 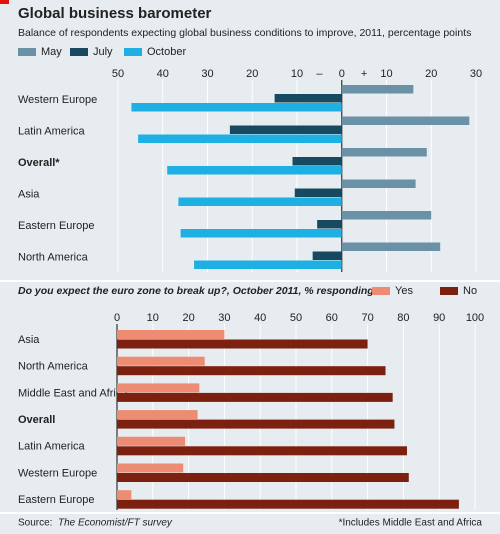 I want to click on x-tick-label: 80, so click(x=403, y=318).